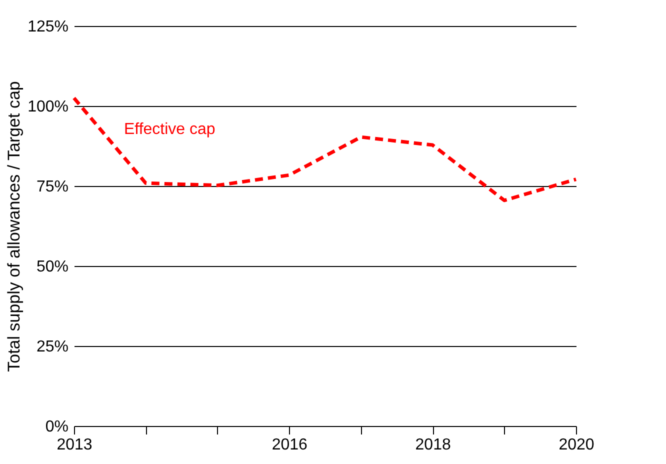  Describe the element at coordinates (48, 27) in the screenshot. I see `y-tick-label: 125%` at that location.